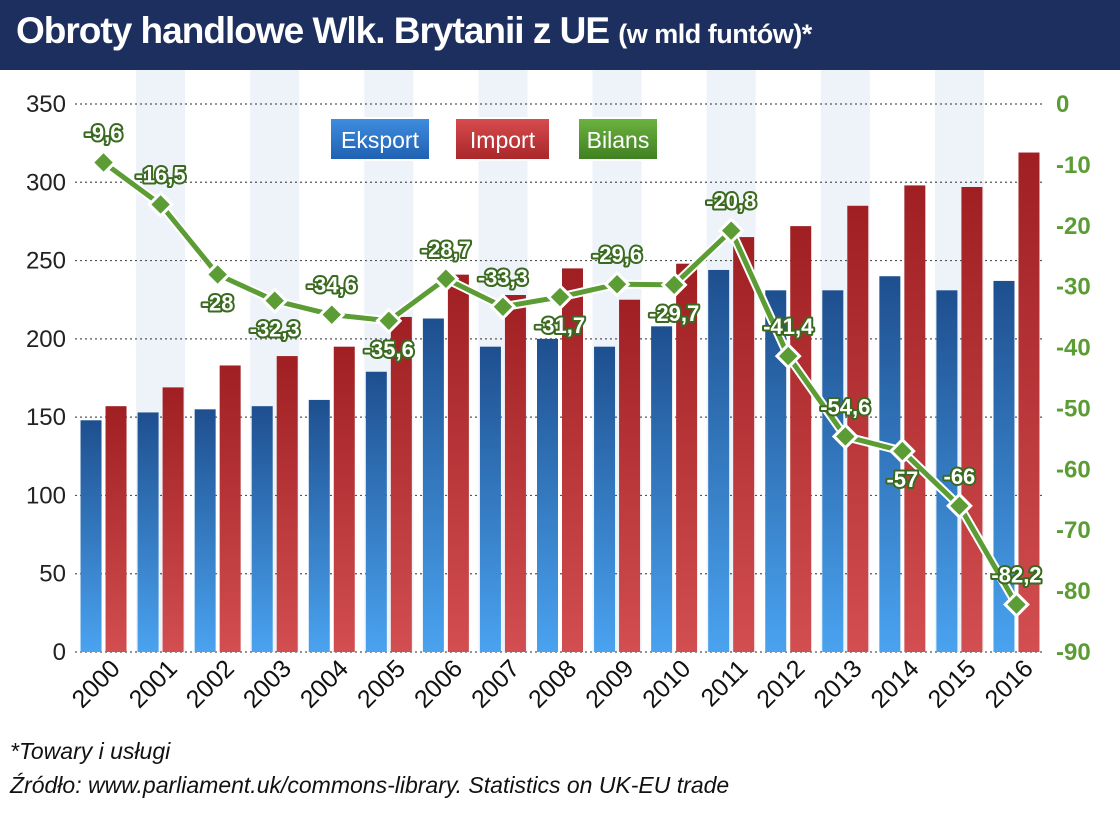  What do you see at coordinates (1073, 469) in the screenshot?
I see `right-tick-label: -60` at bounding box center [1073, 469].